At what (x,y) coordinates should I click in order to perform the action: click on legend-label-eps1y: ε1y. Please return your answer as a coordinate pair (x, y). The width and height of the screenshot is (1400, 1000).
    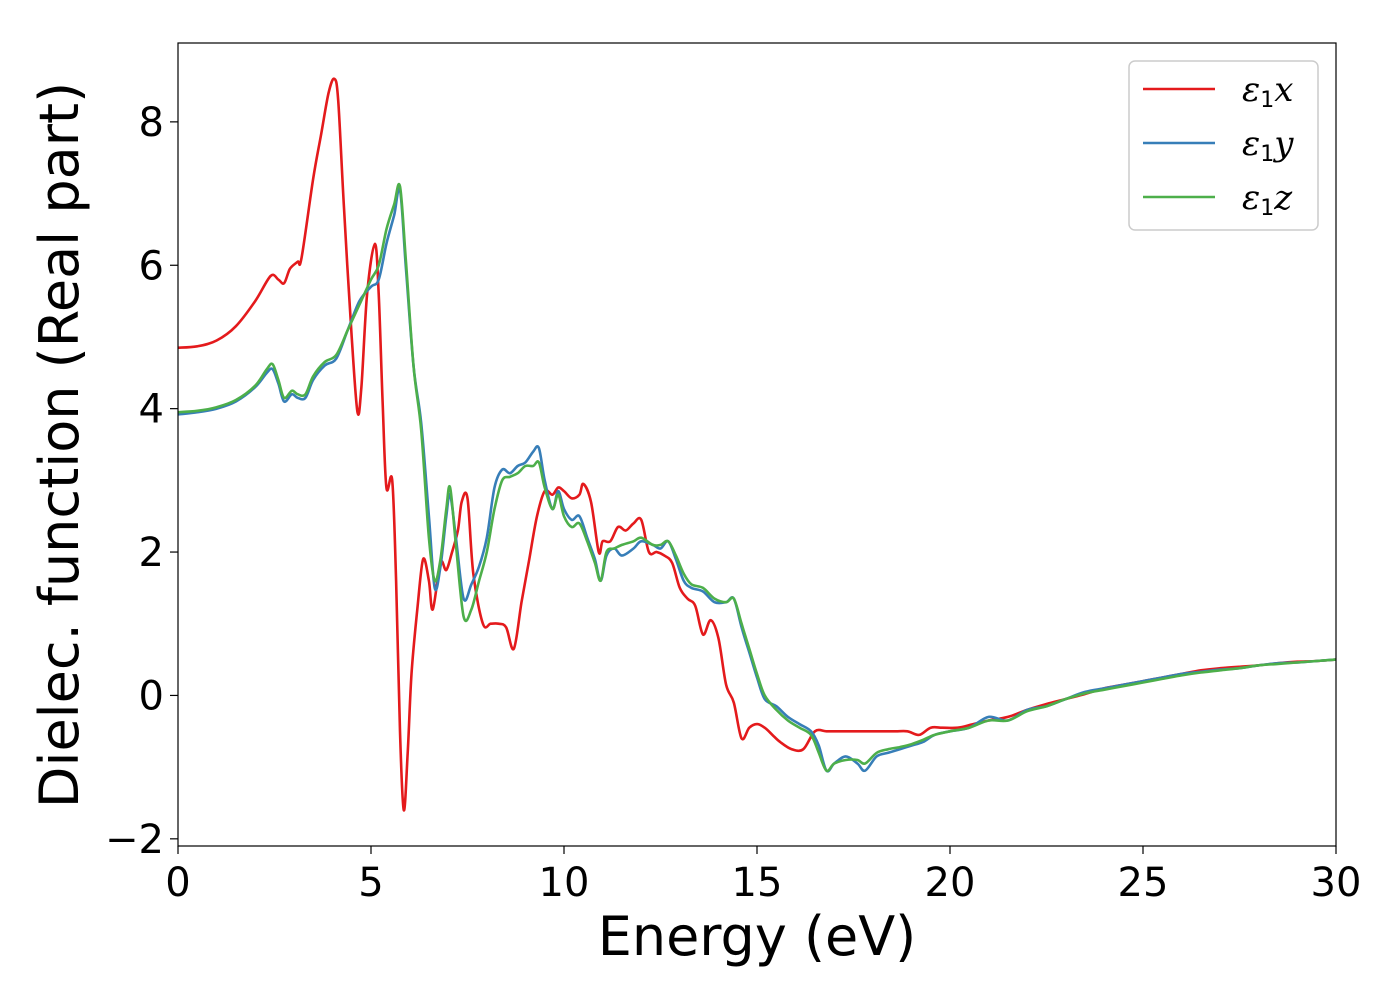
    Looking at the image, I should click on (1268, 145).